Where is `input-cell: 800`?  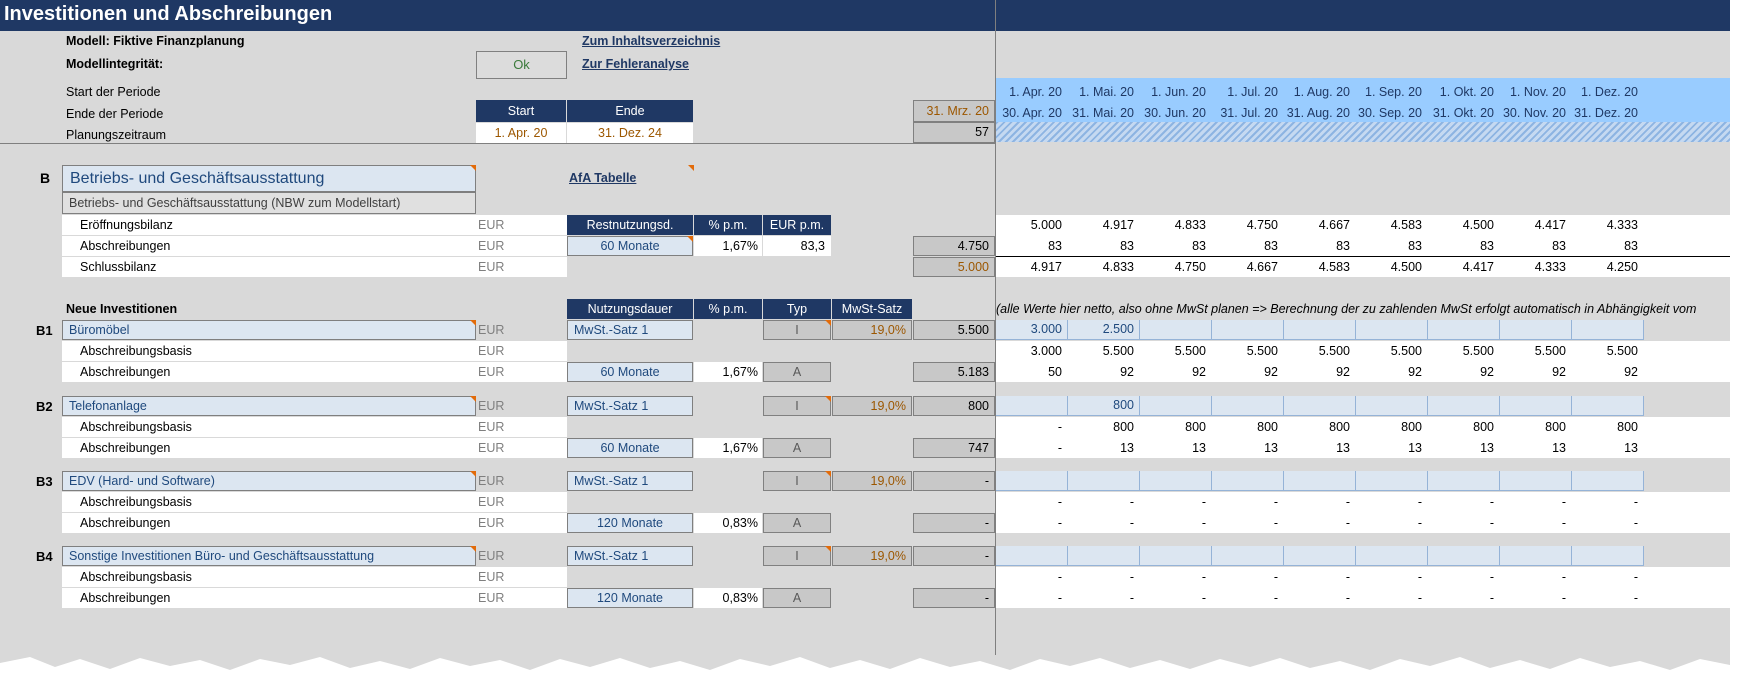
input-cell: 800 is located at coordinates (1104, 406).